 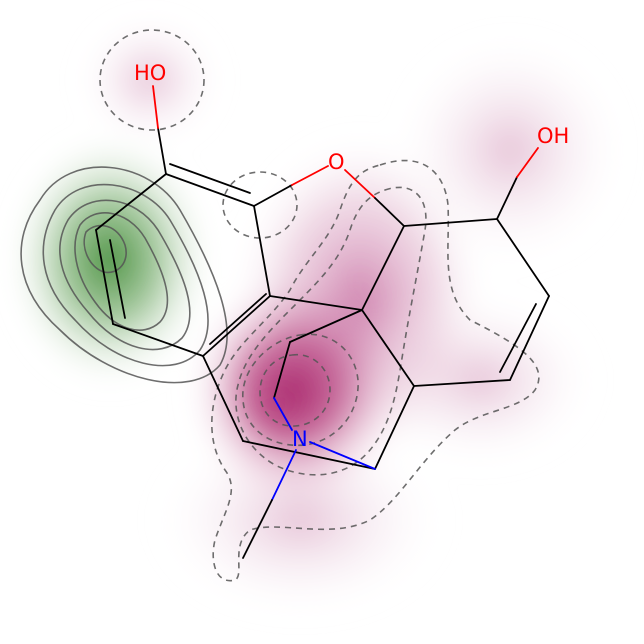 I want to click on bond-n-bridge, so click(x=342, y=455).